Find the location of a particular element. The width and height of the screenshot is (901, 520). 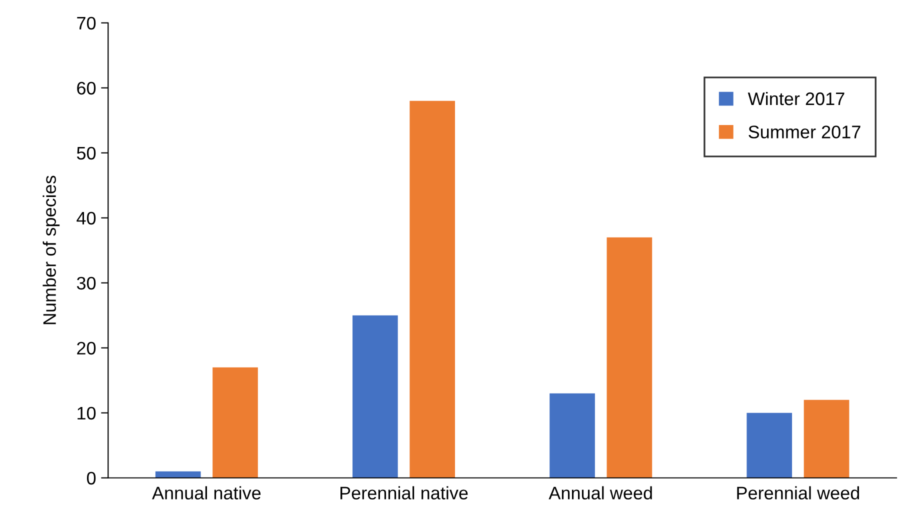

y-tick-label: 10 is located at coordinates (87, 413).